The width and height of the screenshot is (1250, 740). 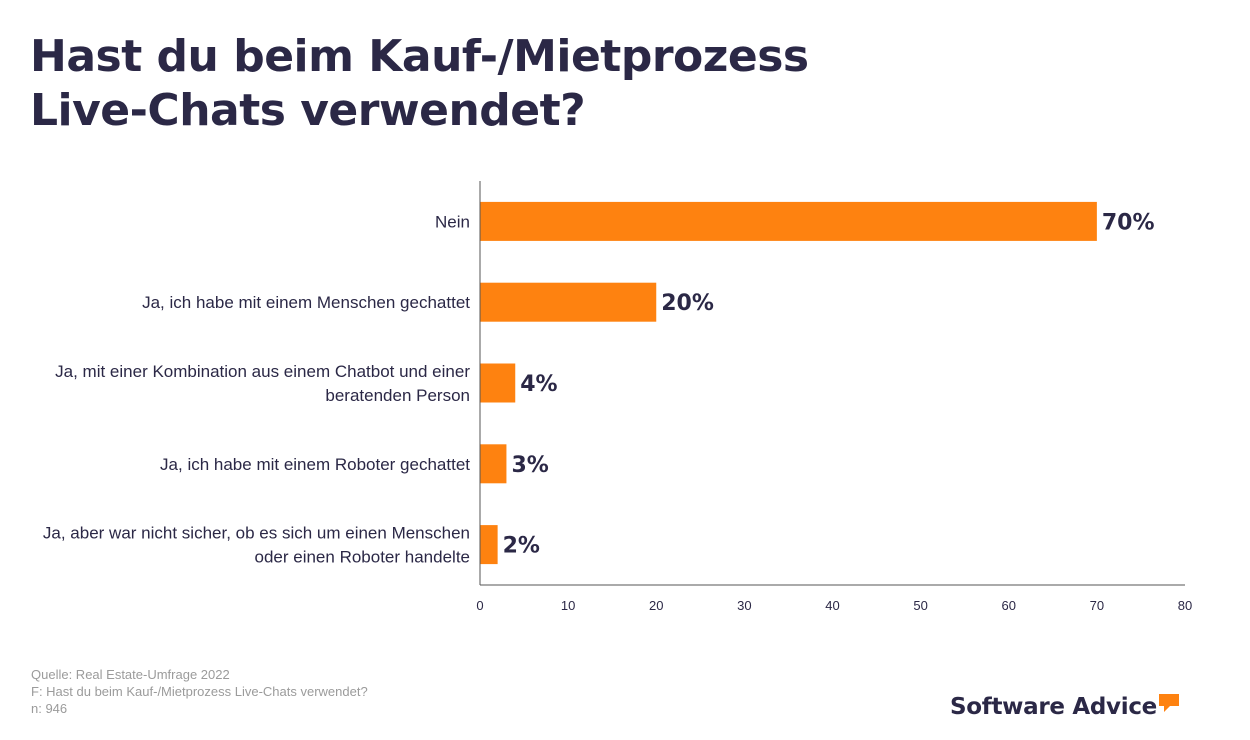 What do you see at coordinates (1185, 605) in the screenshot?
I see `x-tick-label-80: 80` at bounding box center [1185, 605].